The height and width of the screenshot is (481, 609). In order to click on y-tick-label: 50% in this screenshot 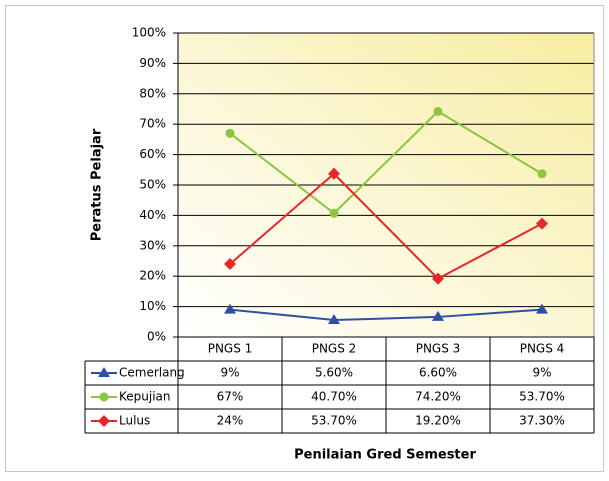, I will do `click(152, 185)`.